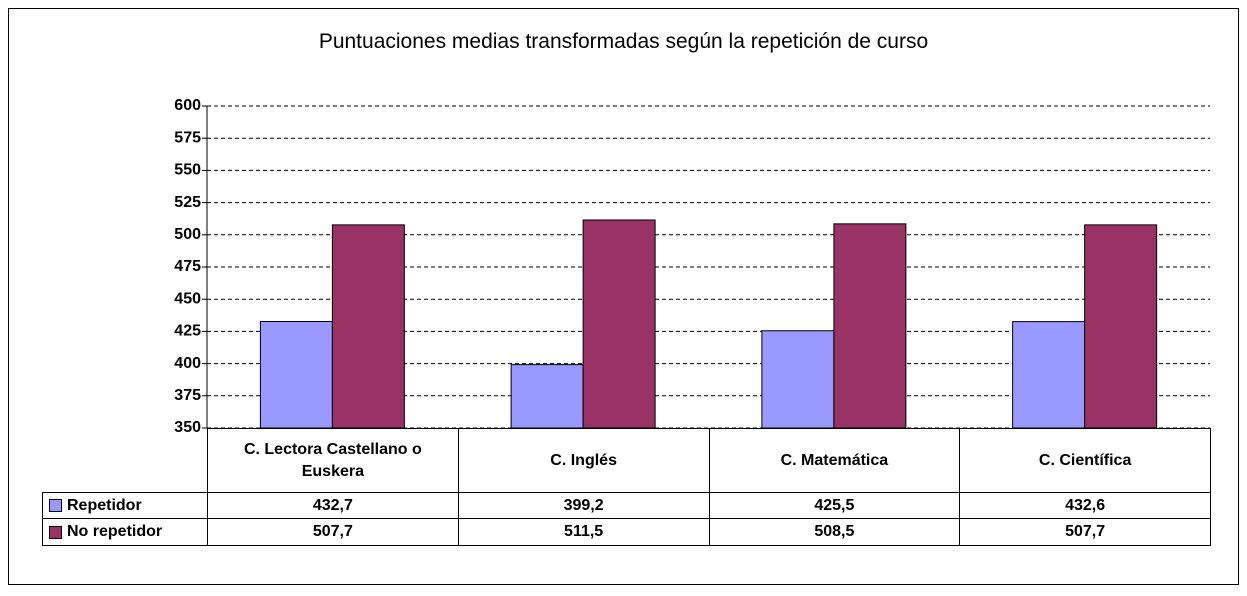 Image resolution: width=1247 pixels, height=596 pixels. Describe the element at coordinates (187, 266) in the screenshot. I see `y-tick-label: 475` at that location.